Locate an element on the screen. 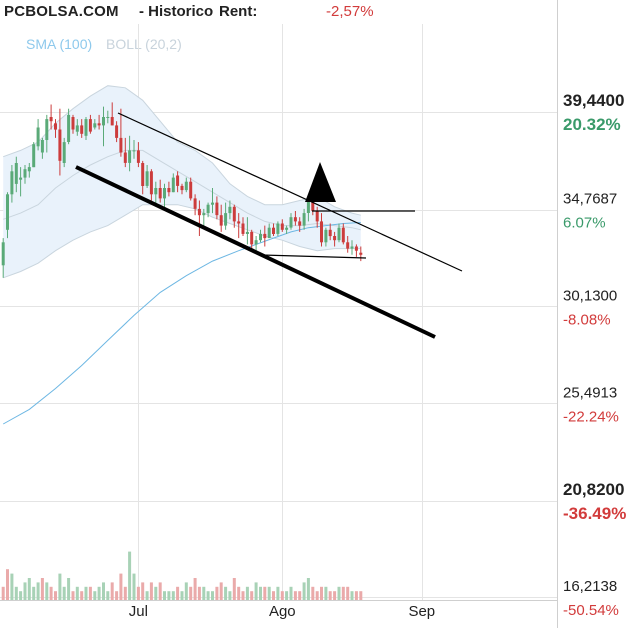 The width and height of the screenshot is (644, 628). x-tick-label: Ago is located at coordinates (282, 611).